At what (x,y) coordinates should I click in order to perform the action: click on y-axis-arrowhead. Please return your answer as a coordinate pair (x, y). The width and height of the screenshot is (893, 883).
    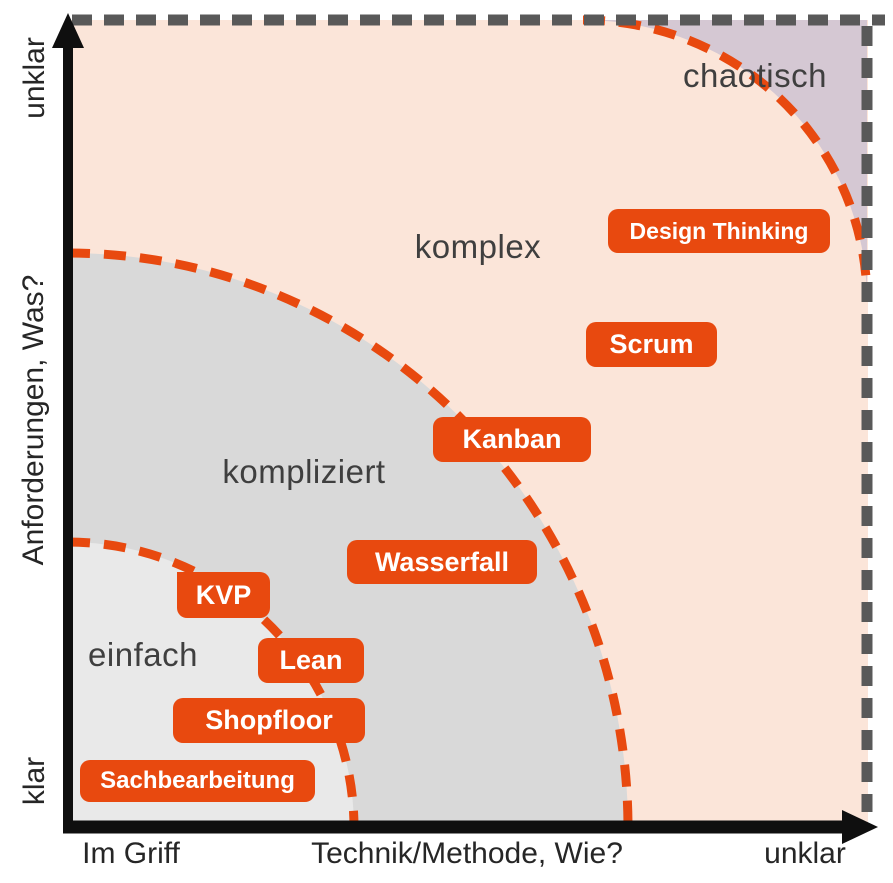
    Looking at the image, I should click on (68, 30).